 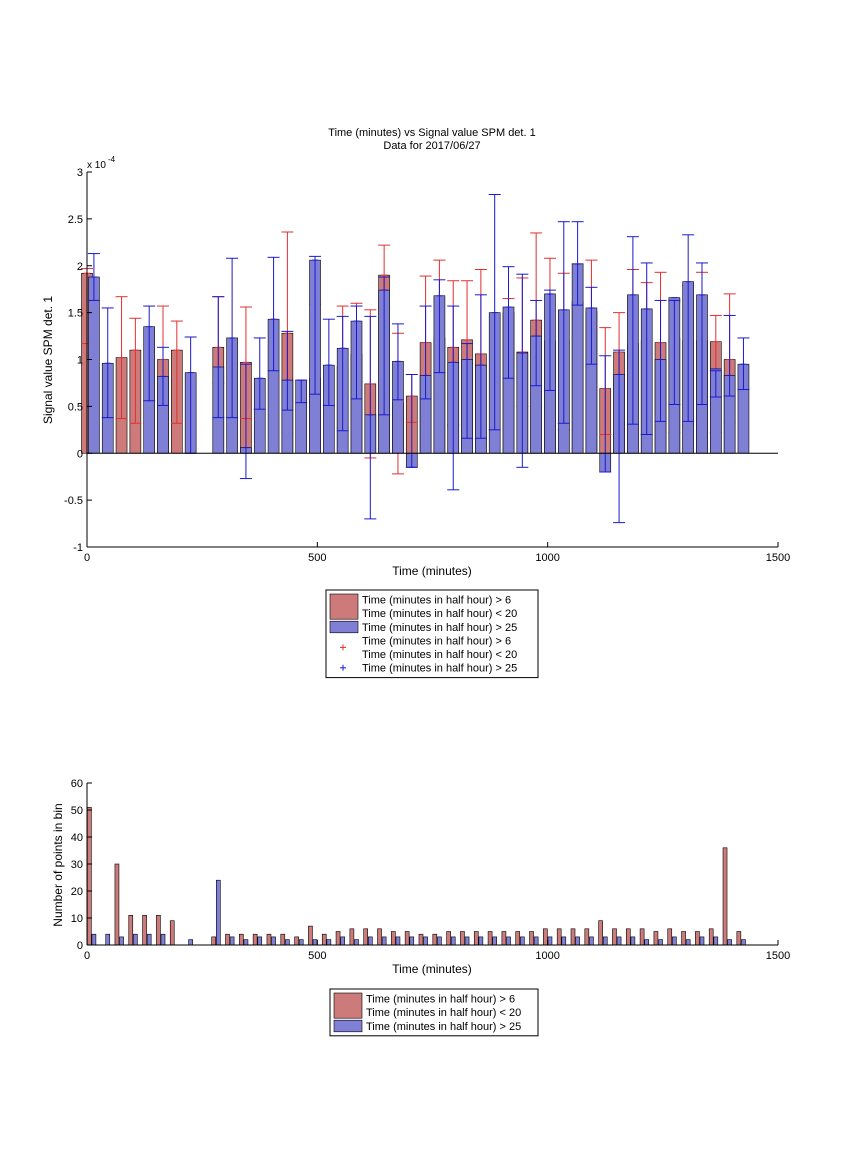 What do you see at coordinates (80, 267) in the screenshot?
I see `y-tick-label: 2` at bounding box center [80, 267].